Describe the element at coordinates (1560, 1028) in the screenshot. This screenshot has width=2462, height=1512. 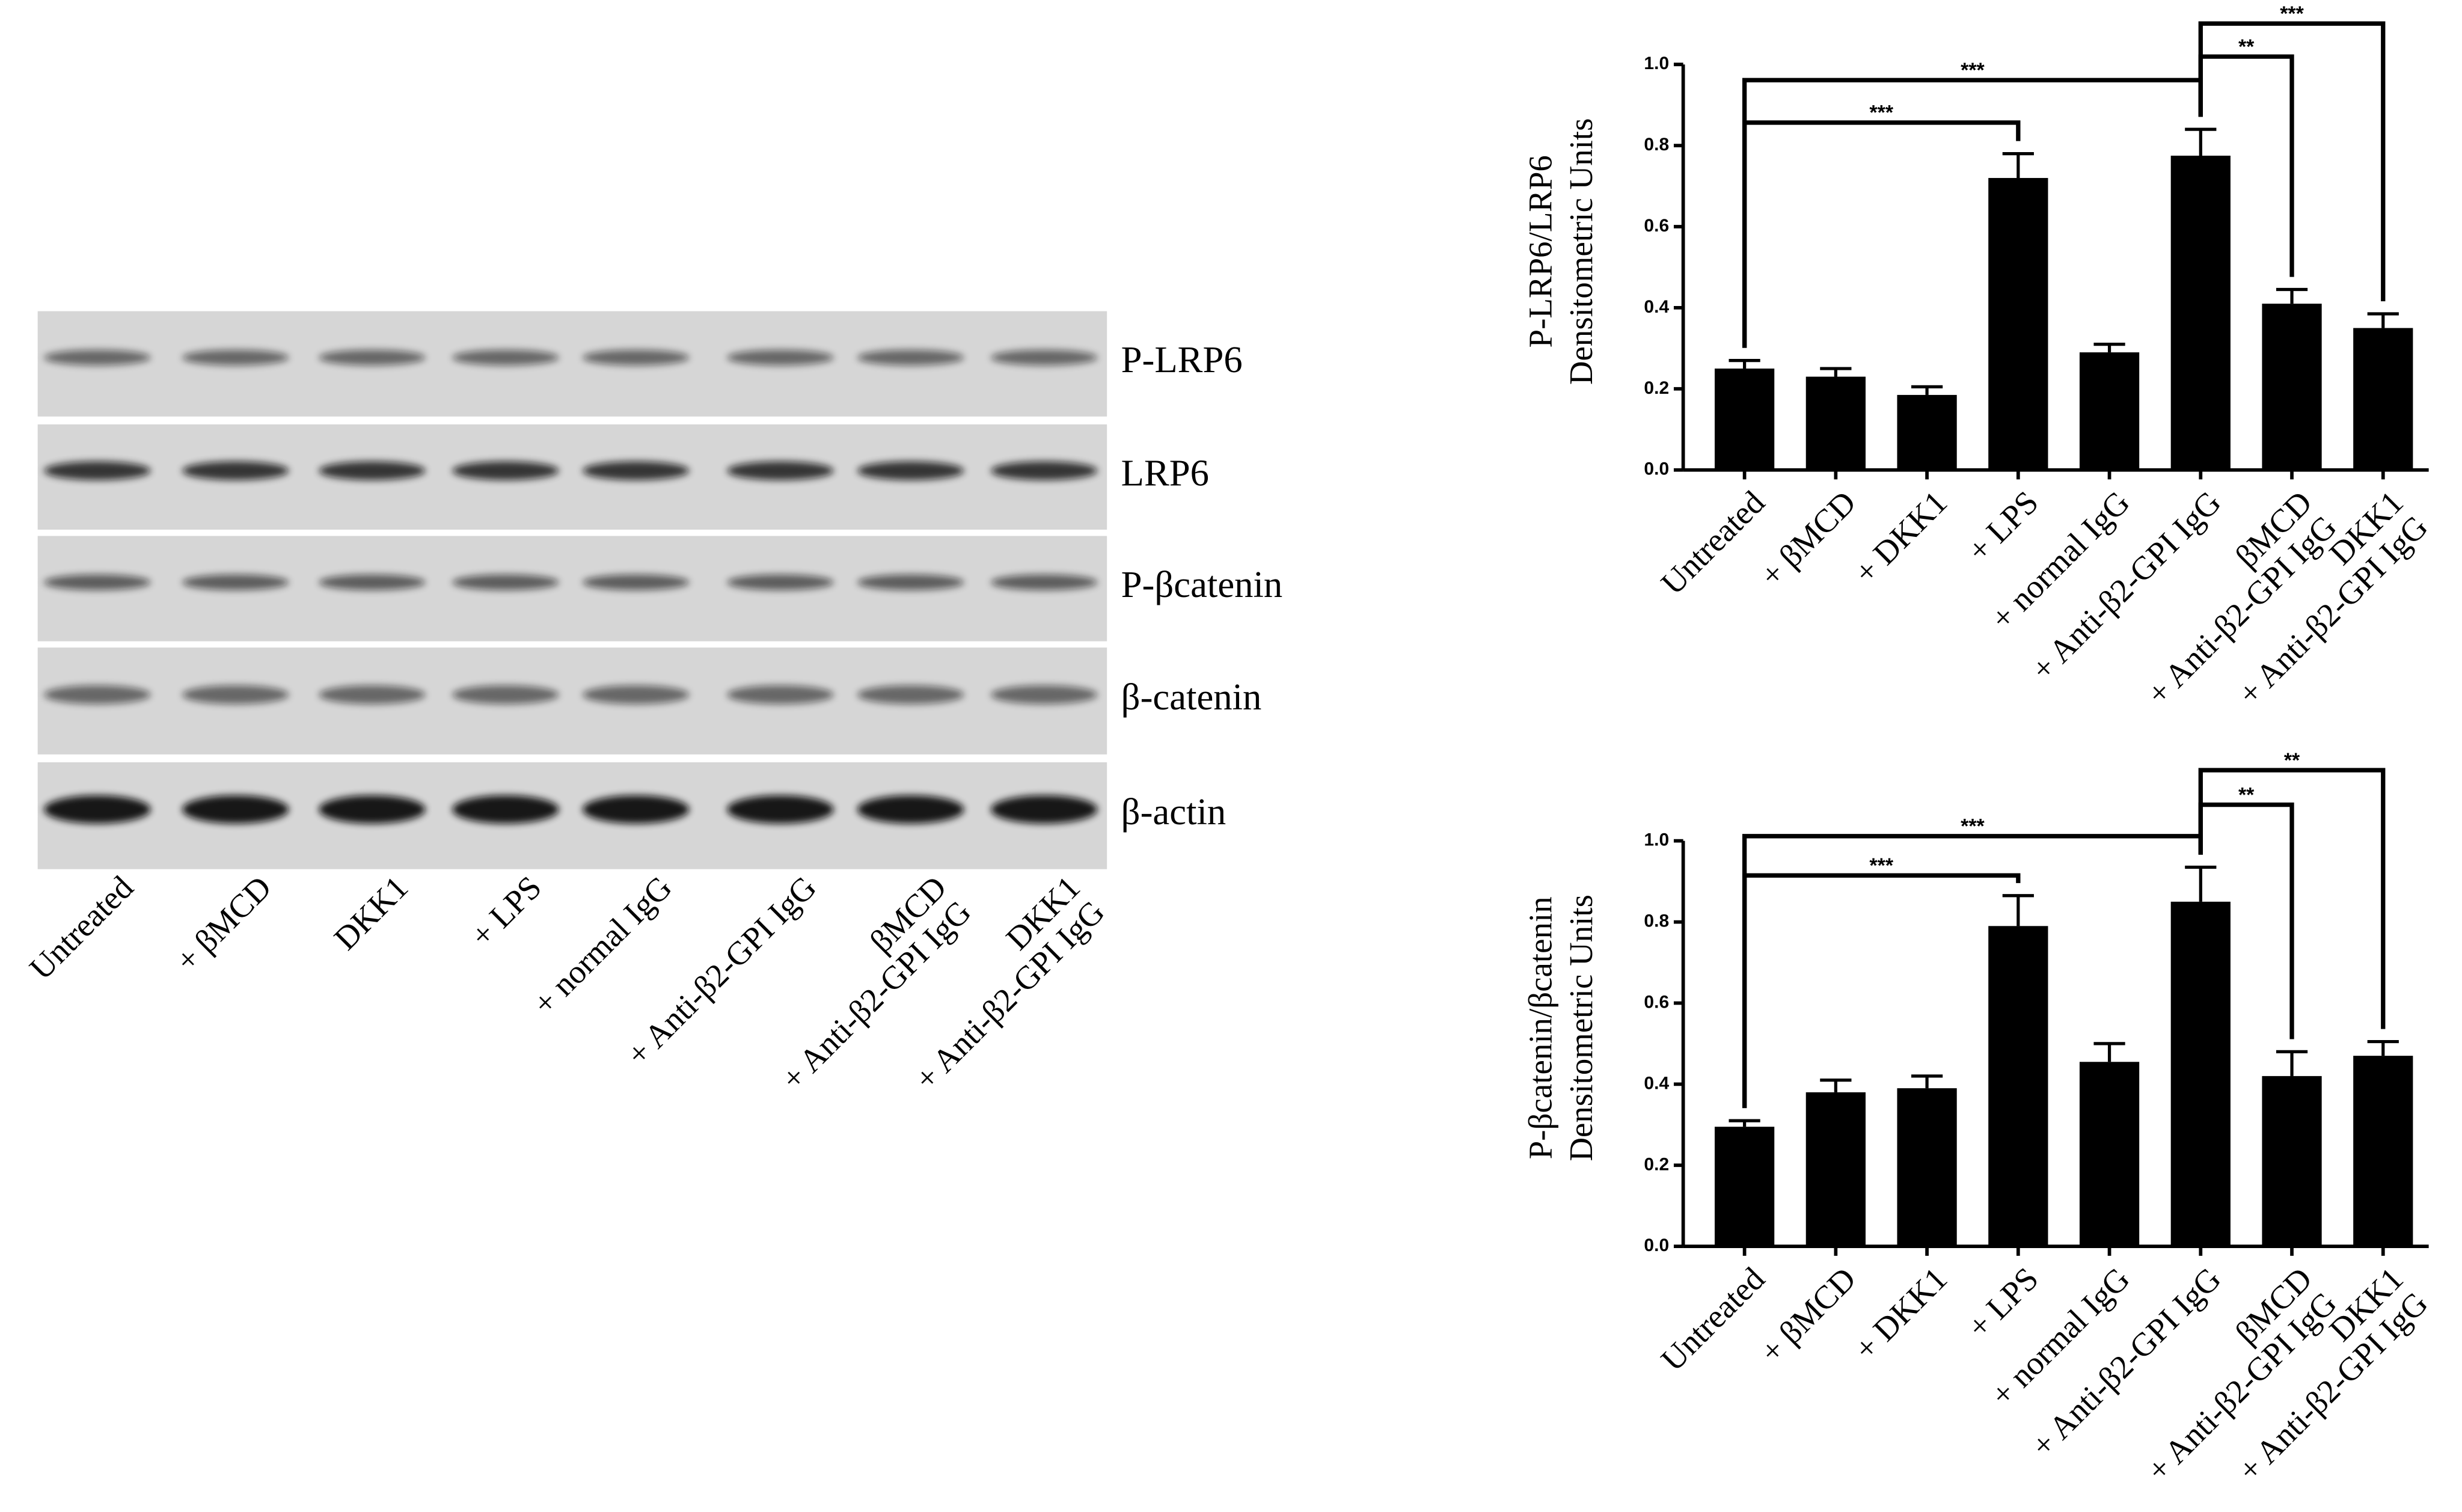
I see `y-axis-title: P-βcatenin/βcatenin Densitometric Units` at that location.